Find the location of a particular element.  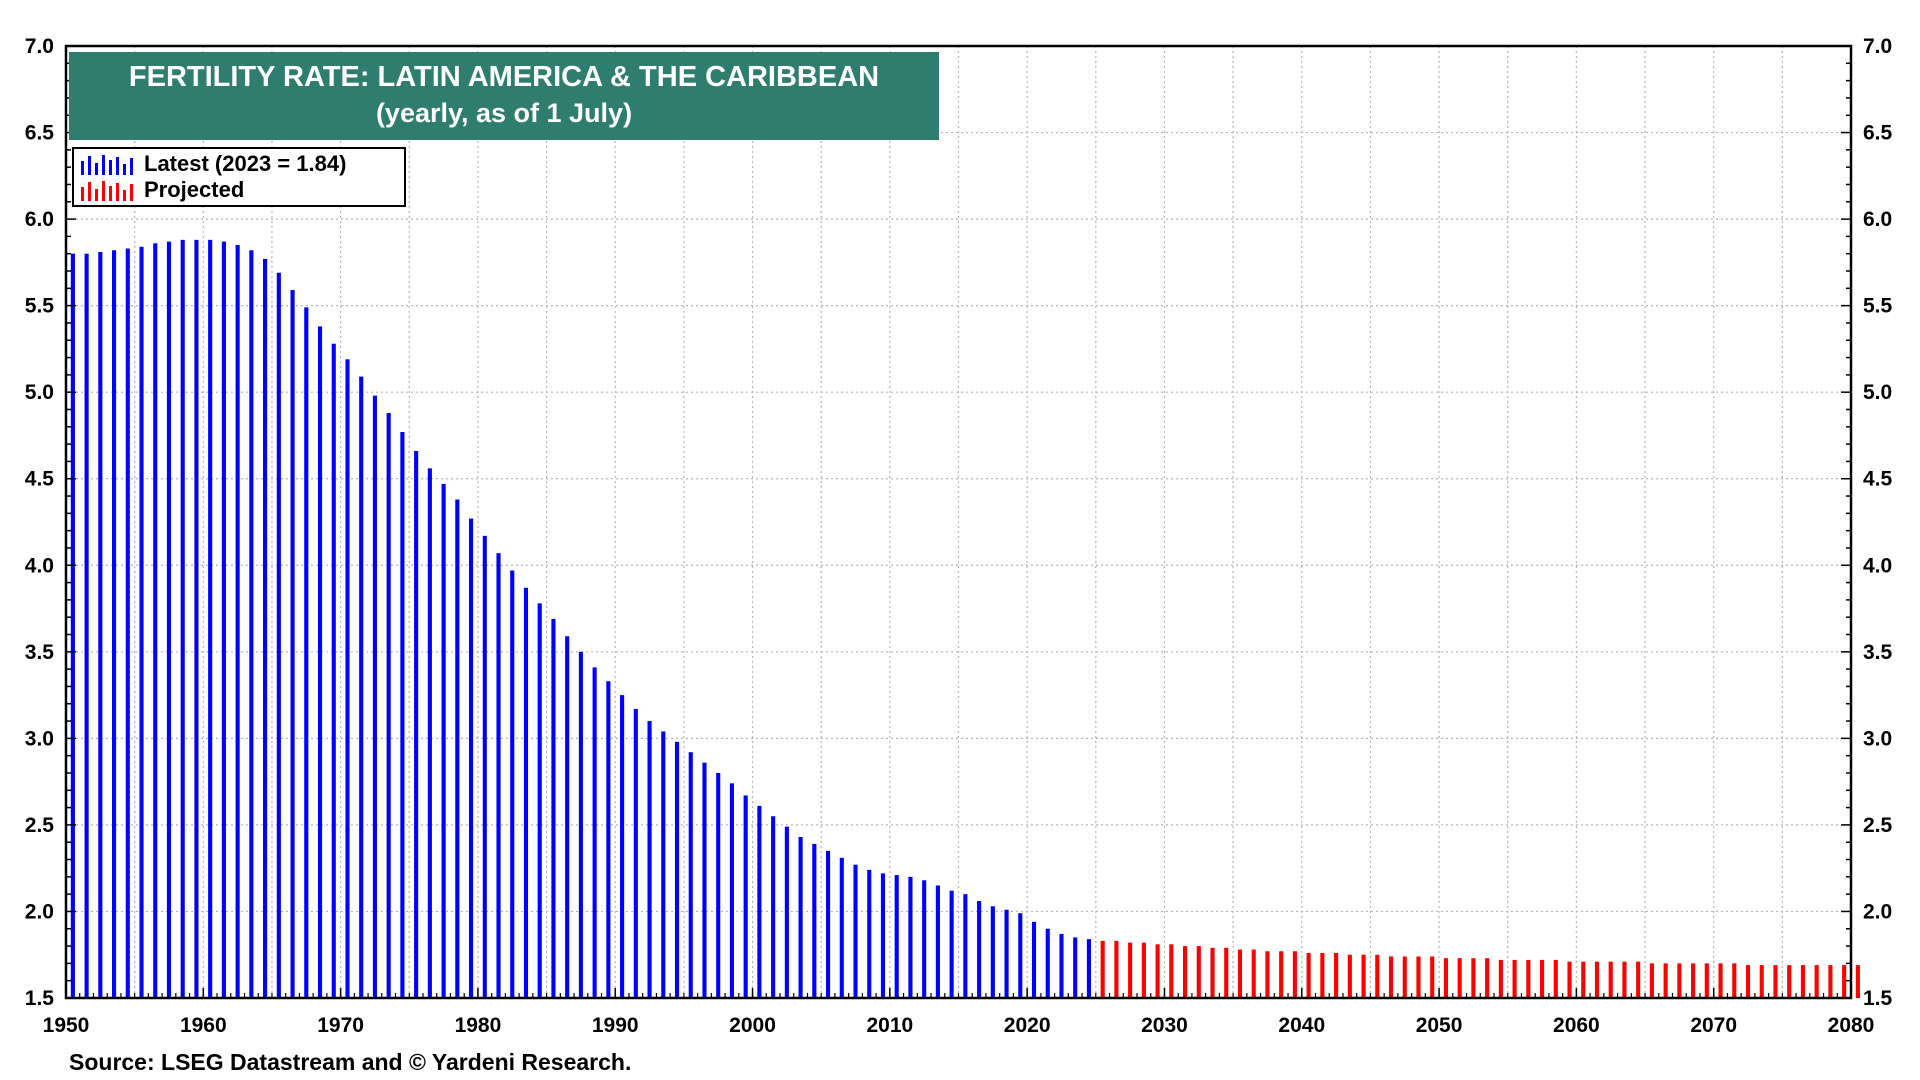

y-tick-label-left: 3.5 is located at coordinates (40, 652).